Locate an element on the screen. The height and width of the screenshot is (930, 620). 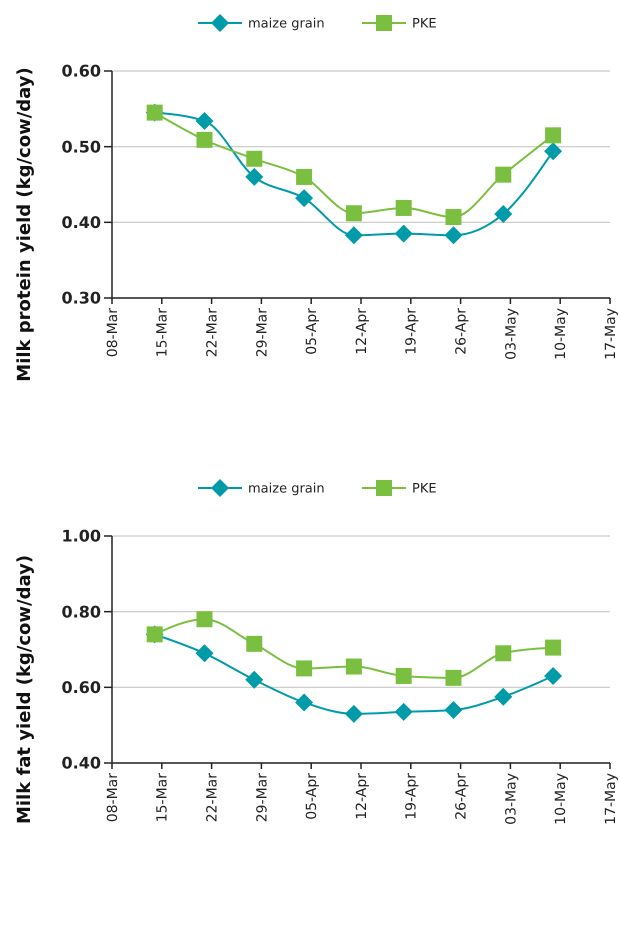
y-tick-label: 0.50 is located at coordinates (81, 146).